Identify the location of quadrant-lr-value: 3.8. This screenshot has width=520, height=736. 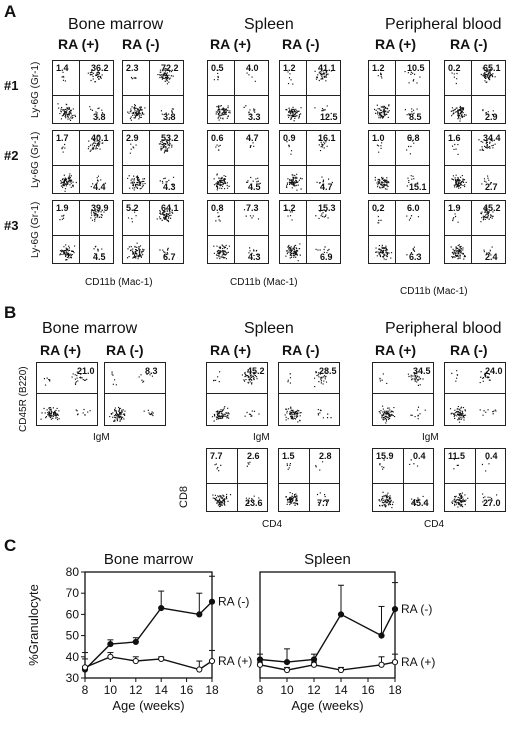
(169, 117).